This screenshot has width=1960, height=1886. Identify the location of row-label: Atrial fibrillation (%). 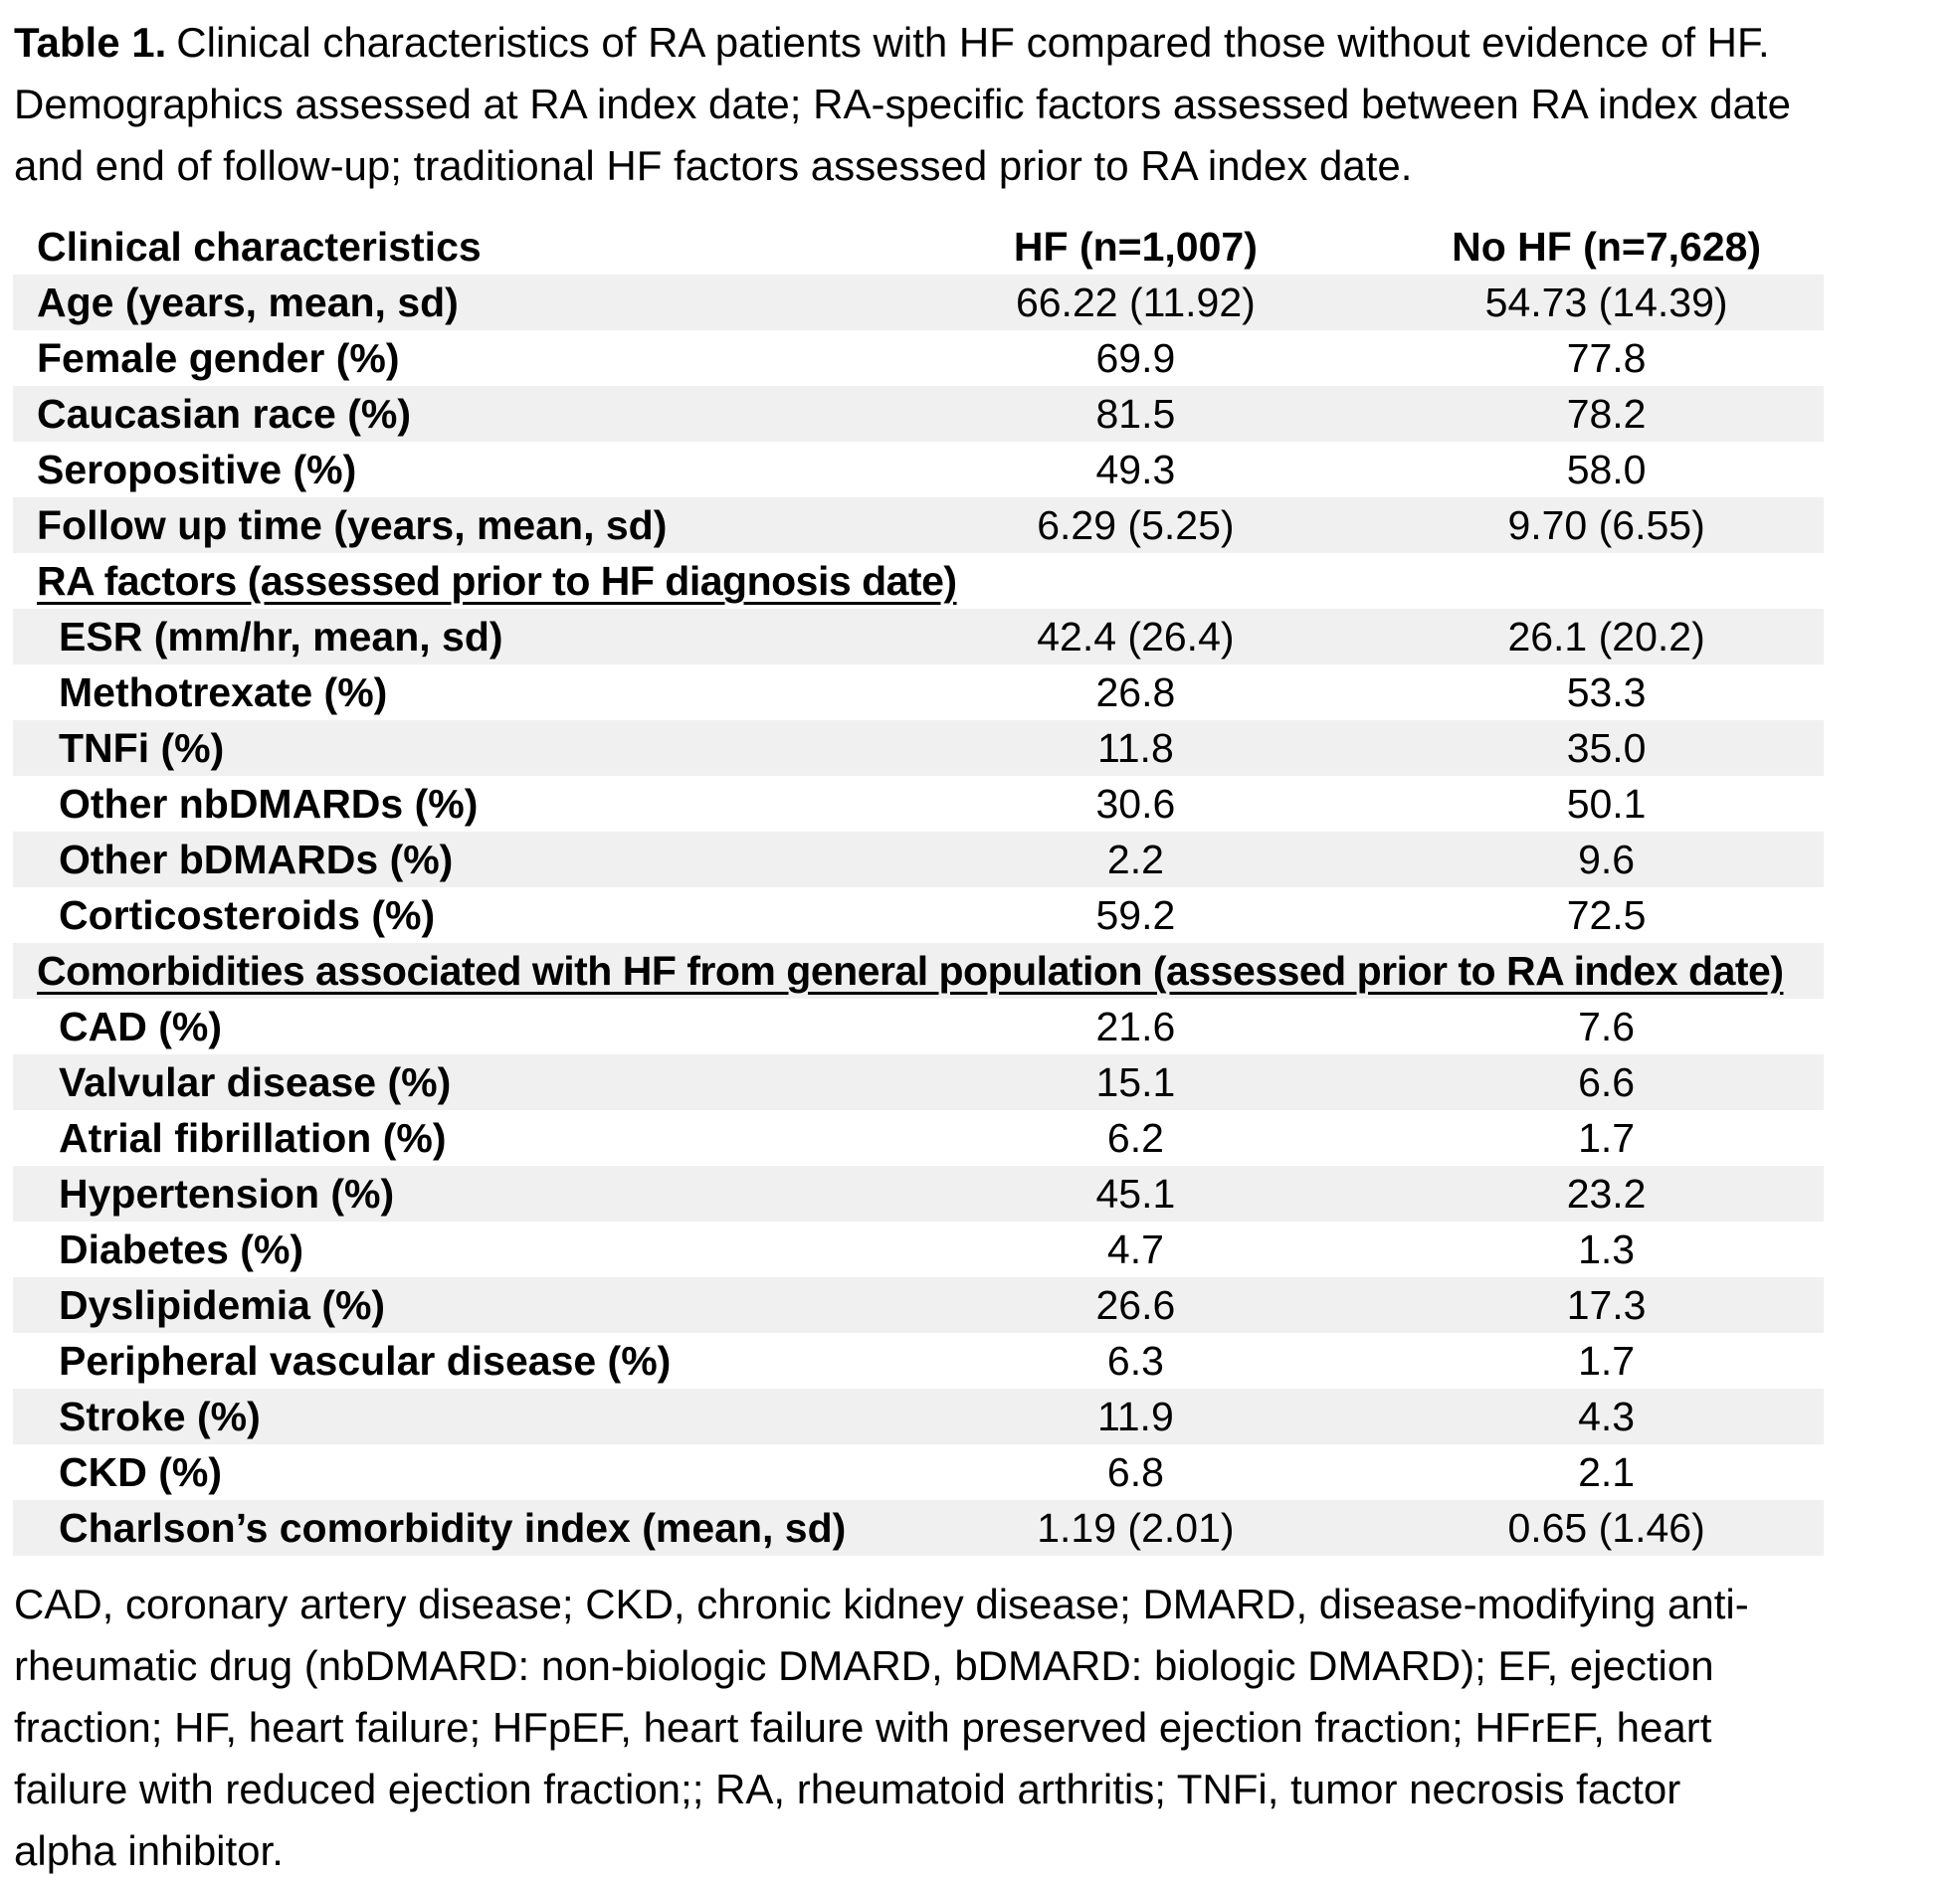
(253, 1138).